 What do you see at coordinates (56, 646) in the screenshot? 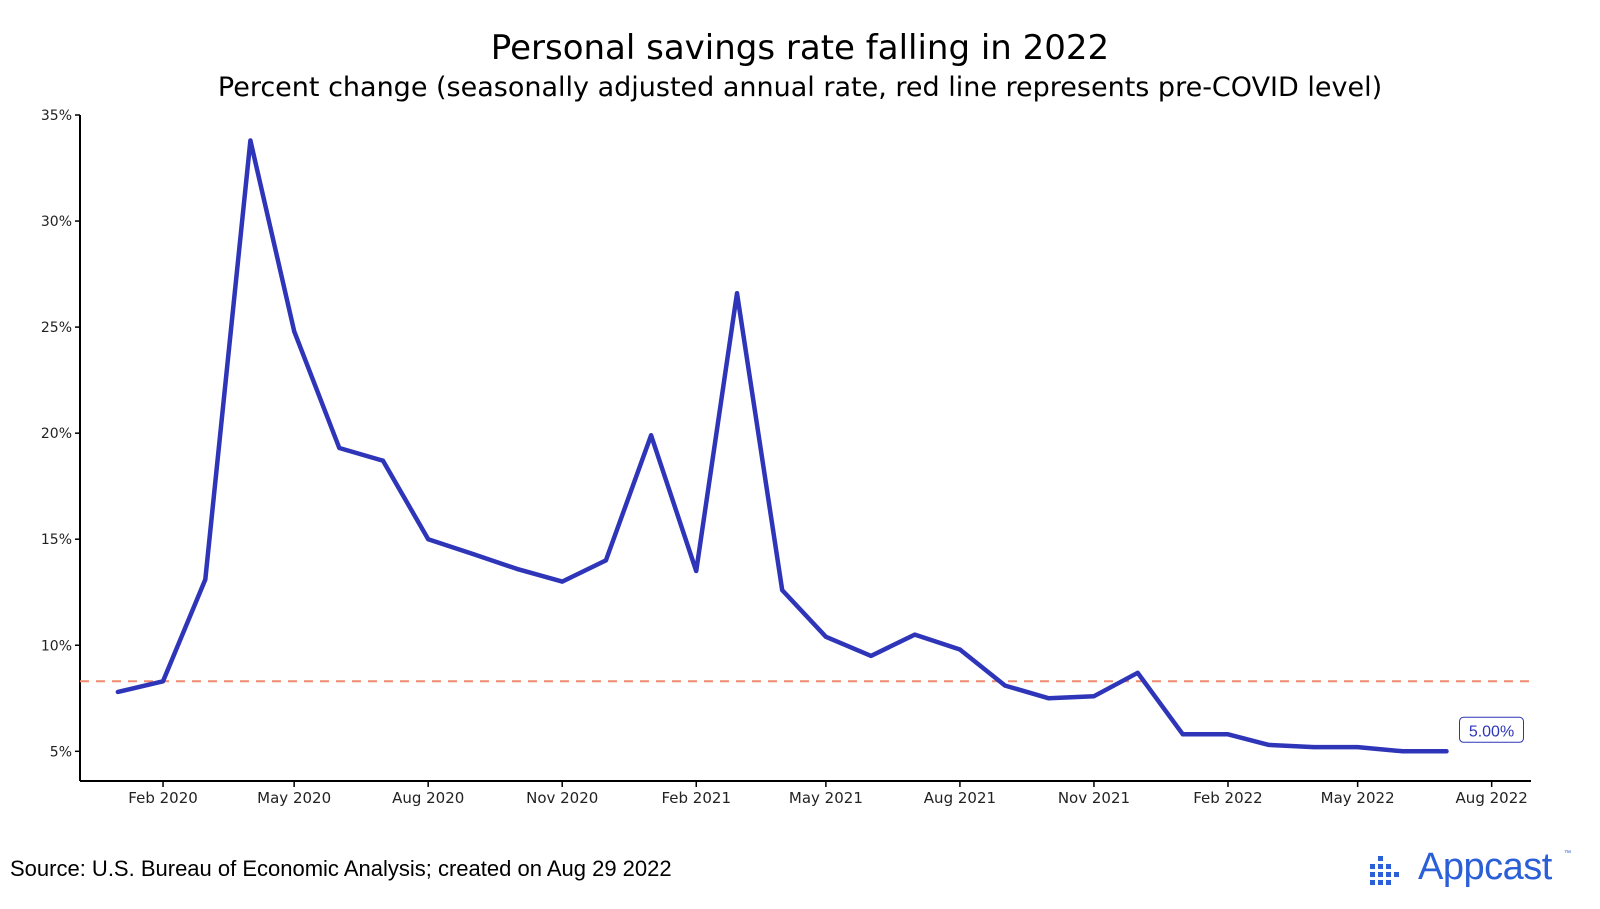
I see `y-tick-label: 10%` at bounding box center [56, 646].